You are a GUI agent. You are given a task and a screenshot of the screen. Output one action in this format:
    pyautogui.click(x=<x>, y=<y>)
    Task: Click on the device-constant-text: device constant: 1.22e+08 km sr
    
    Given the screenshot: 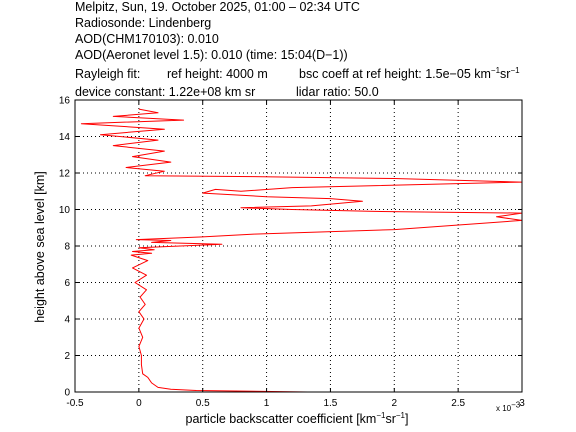 What is the action you would take?
    pyautogui.click(x=165, y=92)
    